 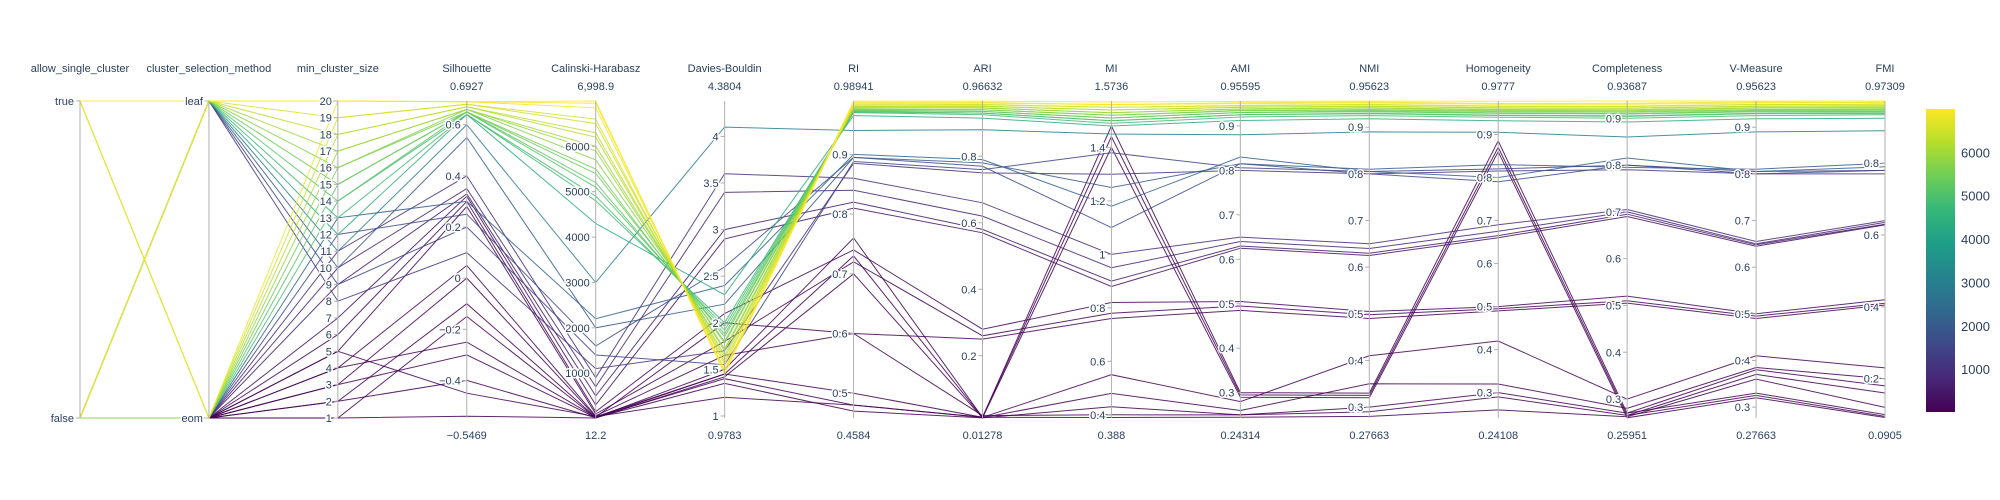 What do you see at coordinates (1627, 436) in the screenshot?
I see `axis-min-label: 0.25951` at bounding box center [1627, 436].